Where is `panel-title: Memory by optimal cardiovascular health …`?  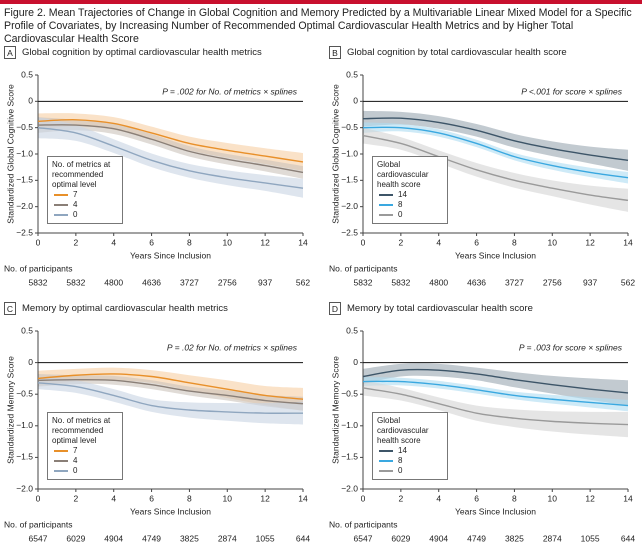
panel-title: Memory by optimal cardiovascular health … is located at coordinates (125, 308).